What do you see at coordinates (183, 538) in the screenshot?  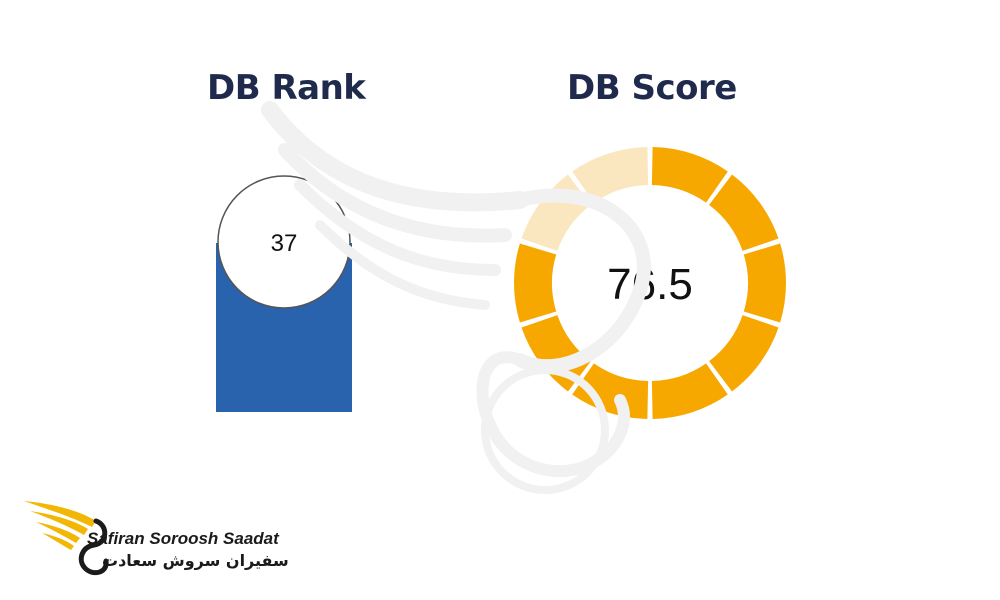 I see `logo-name-english: Safiran Soroosh Saadat` at bounding box center [183, 538].